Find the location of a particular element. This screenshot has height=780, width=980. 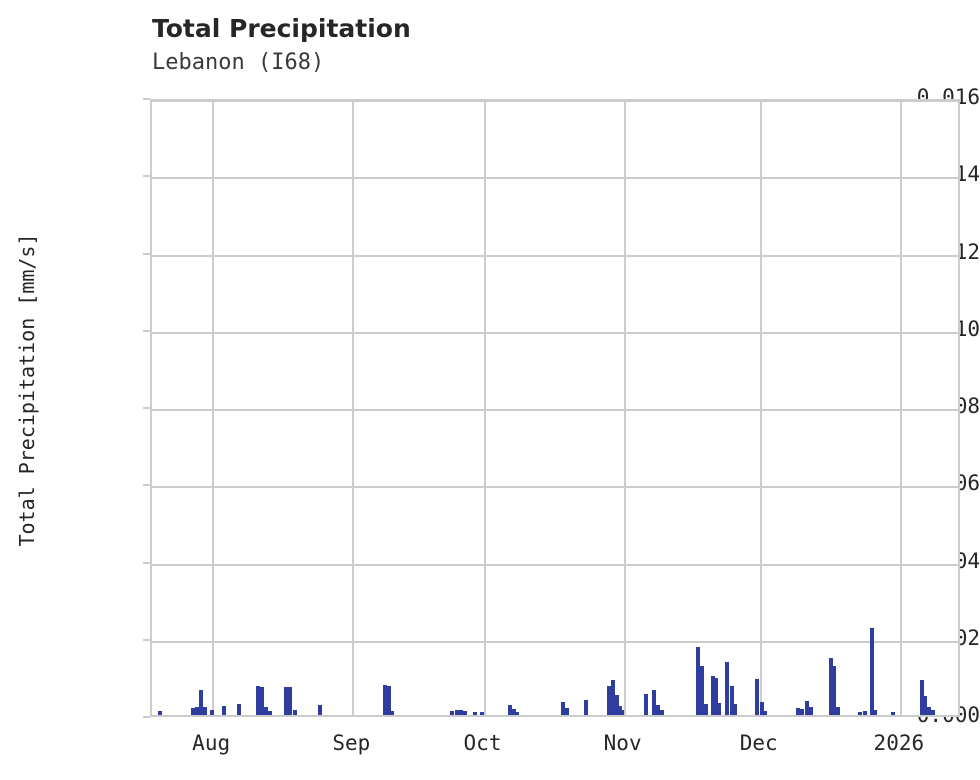

y-axis-title: Total Precipitation [mm/s] is located at coordinates (19, 390).